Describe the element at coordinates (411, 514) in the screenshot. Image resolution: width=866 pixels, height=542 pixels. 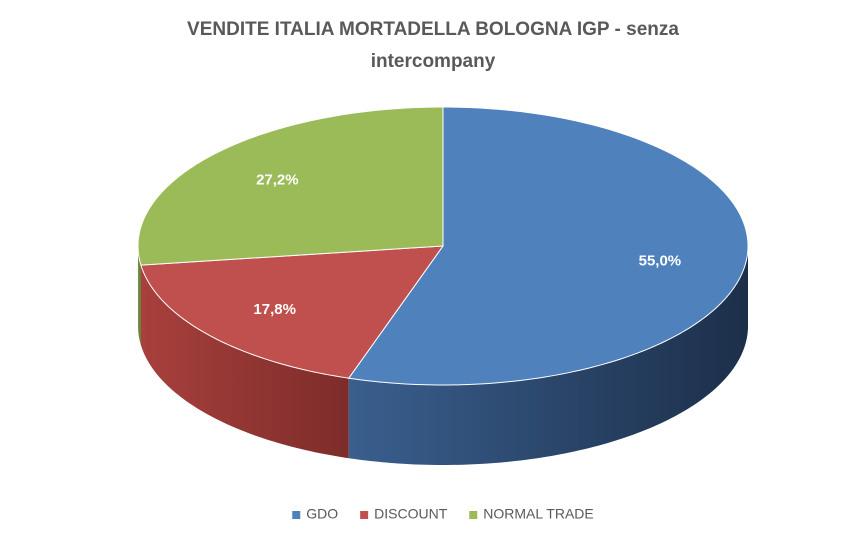
I see `legend-label: DISCOUNT` at that location.